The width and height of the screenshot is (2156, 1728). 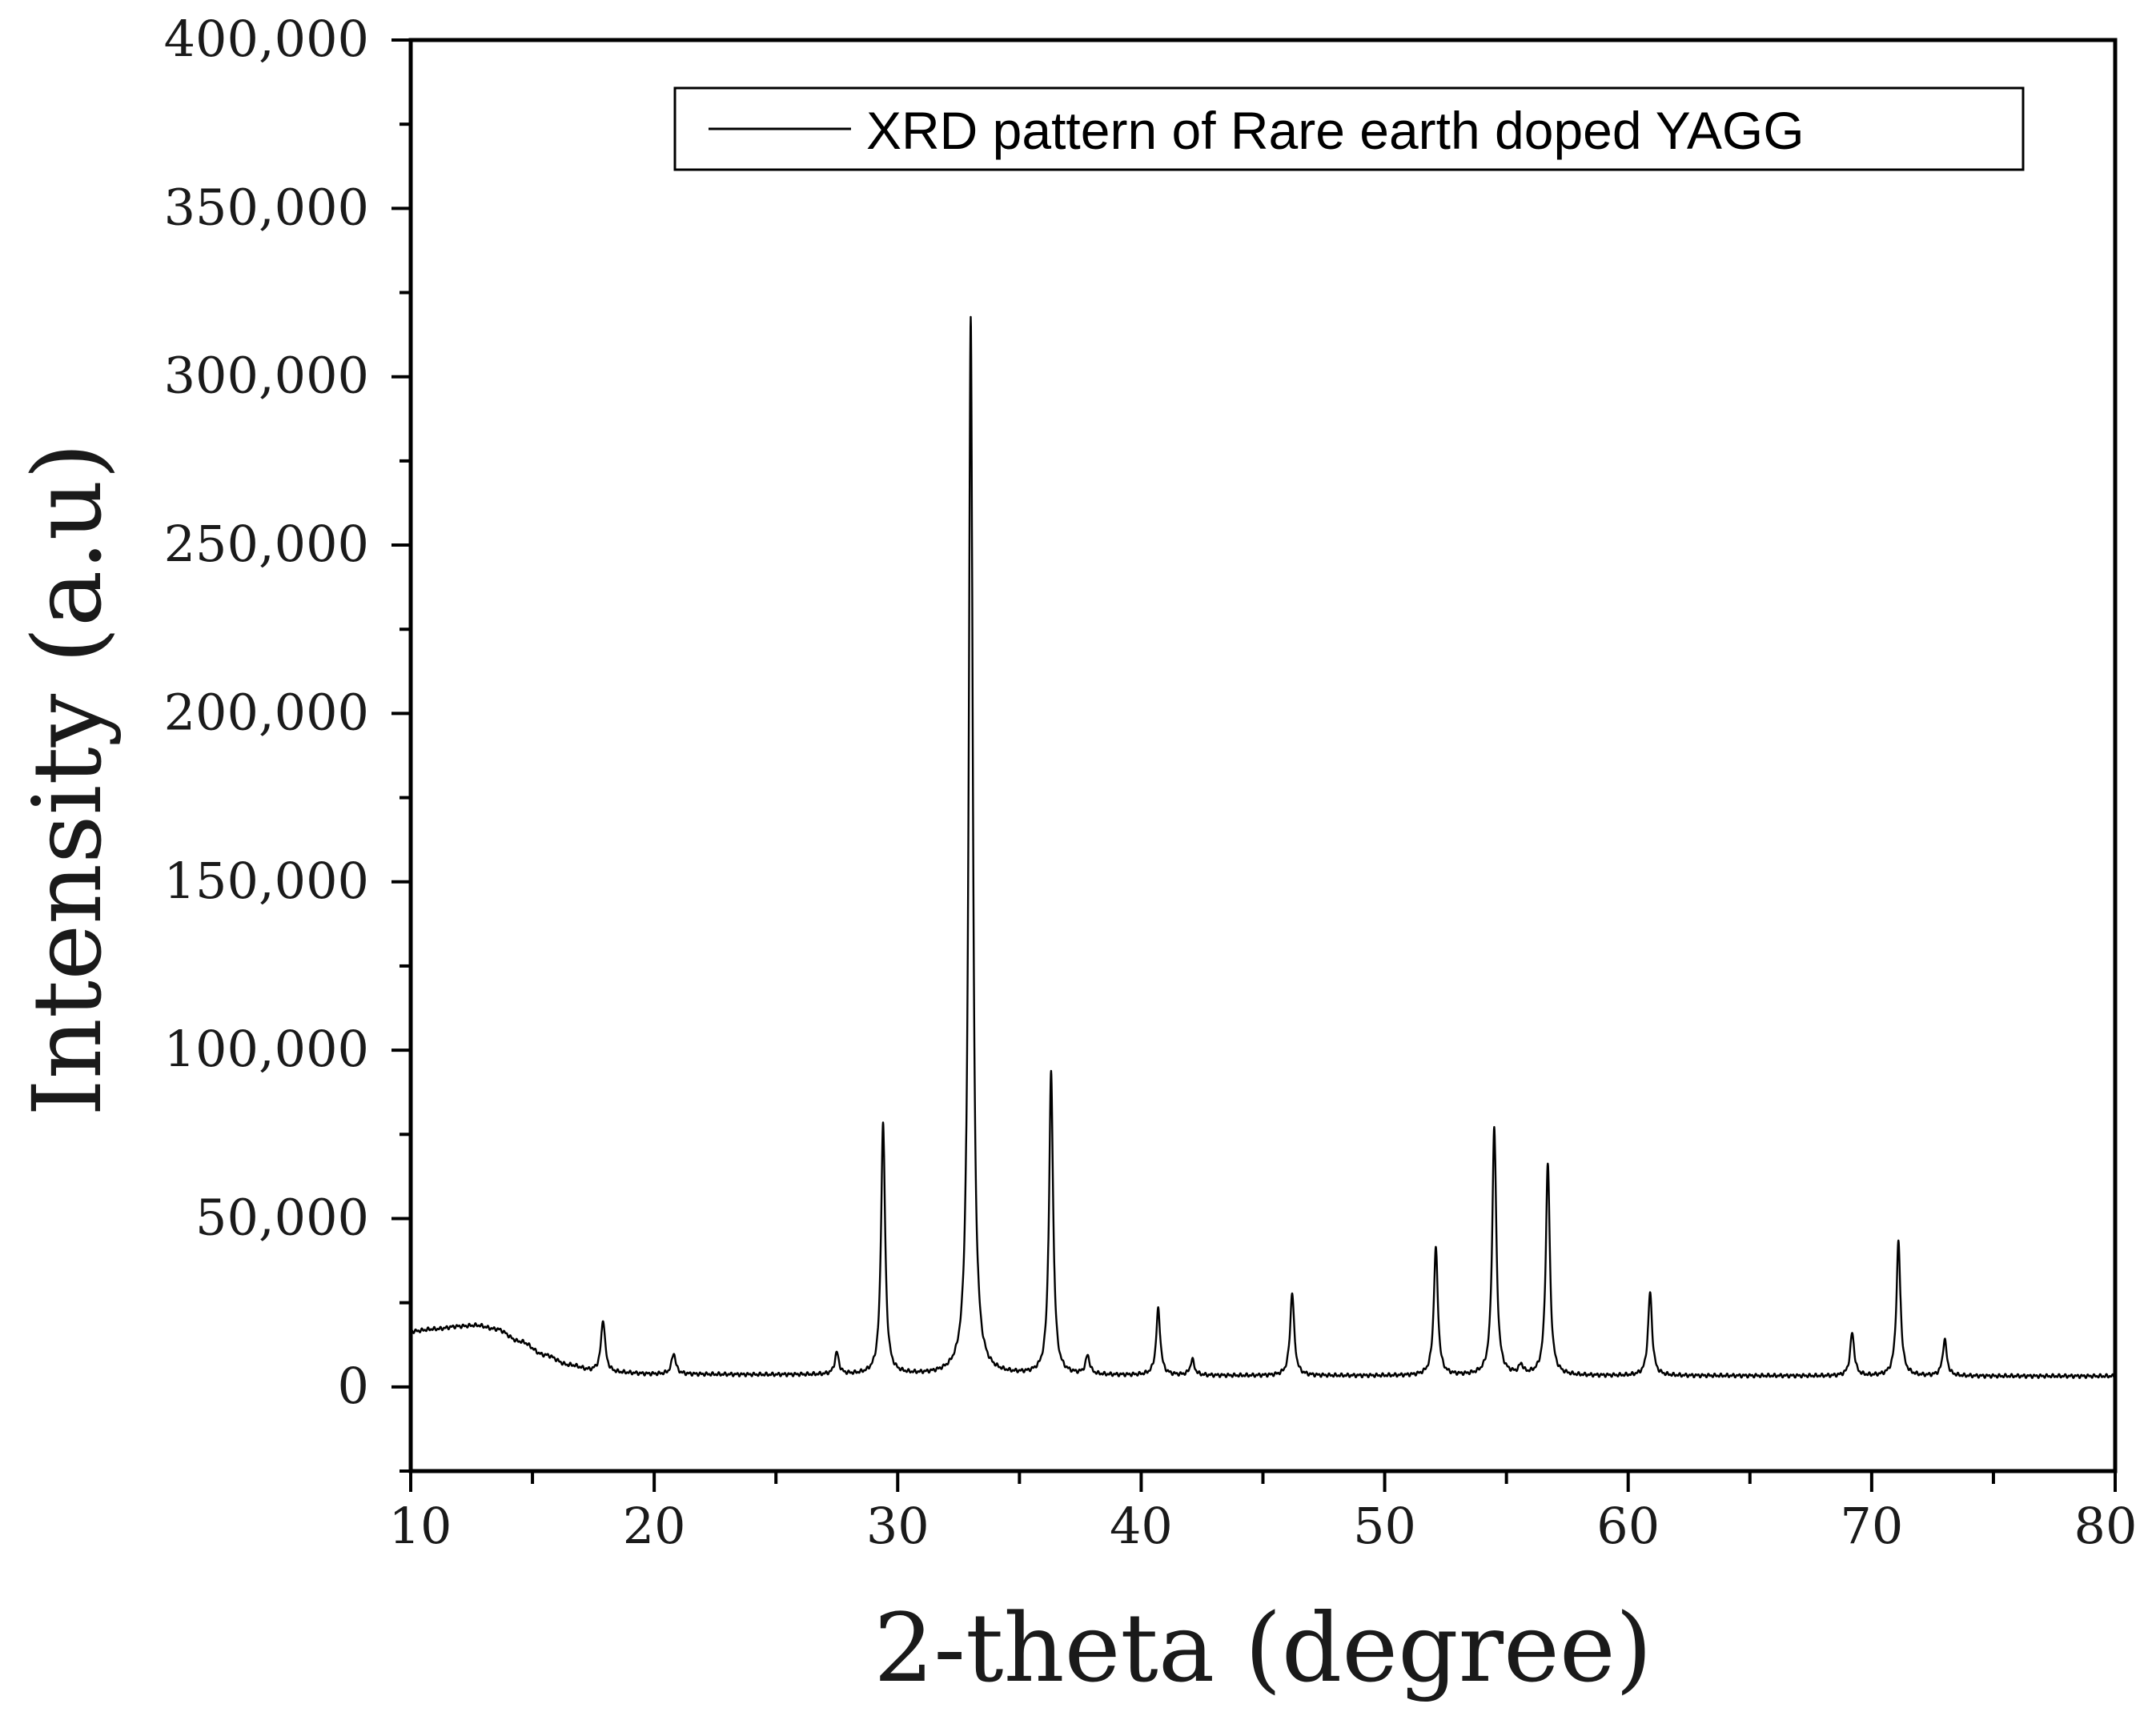 I want to click on legend: XRD pattern of Rare earth doped YAGG, so click(x=1349, y=128).